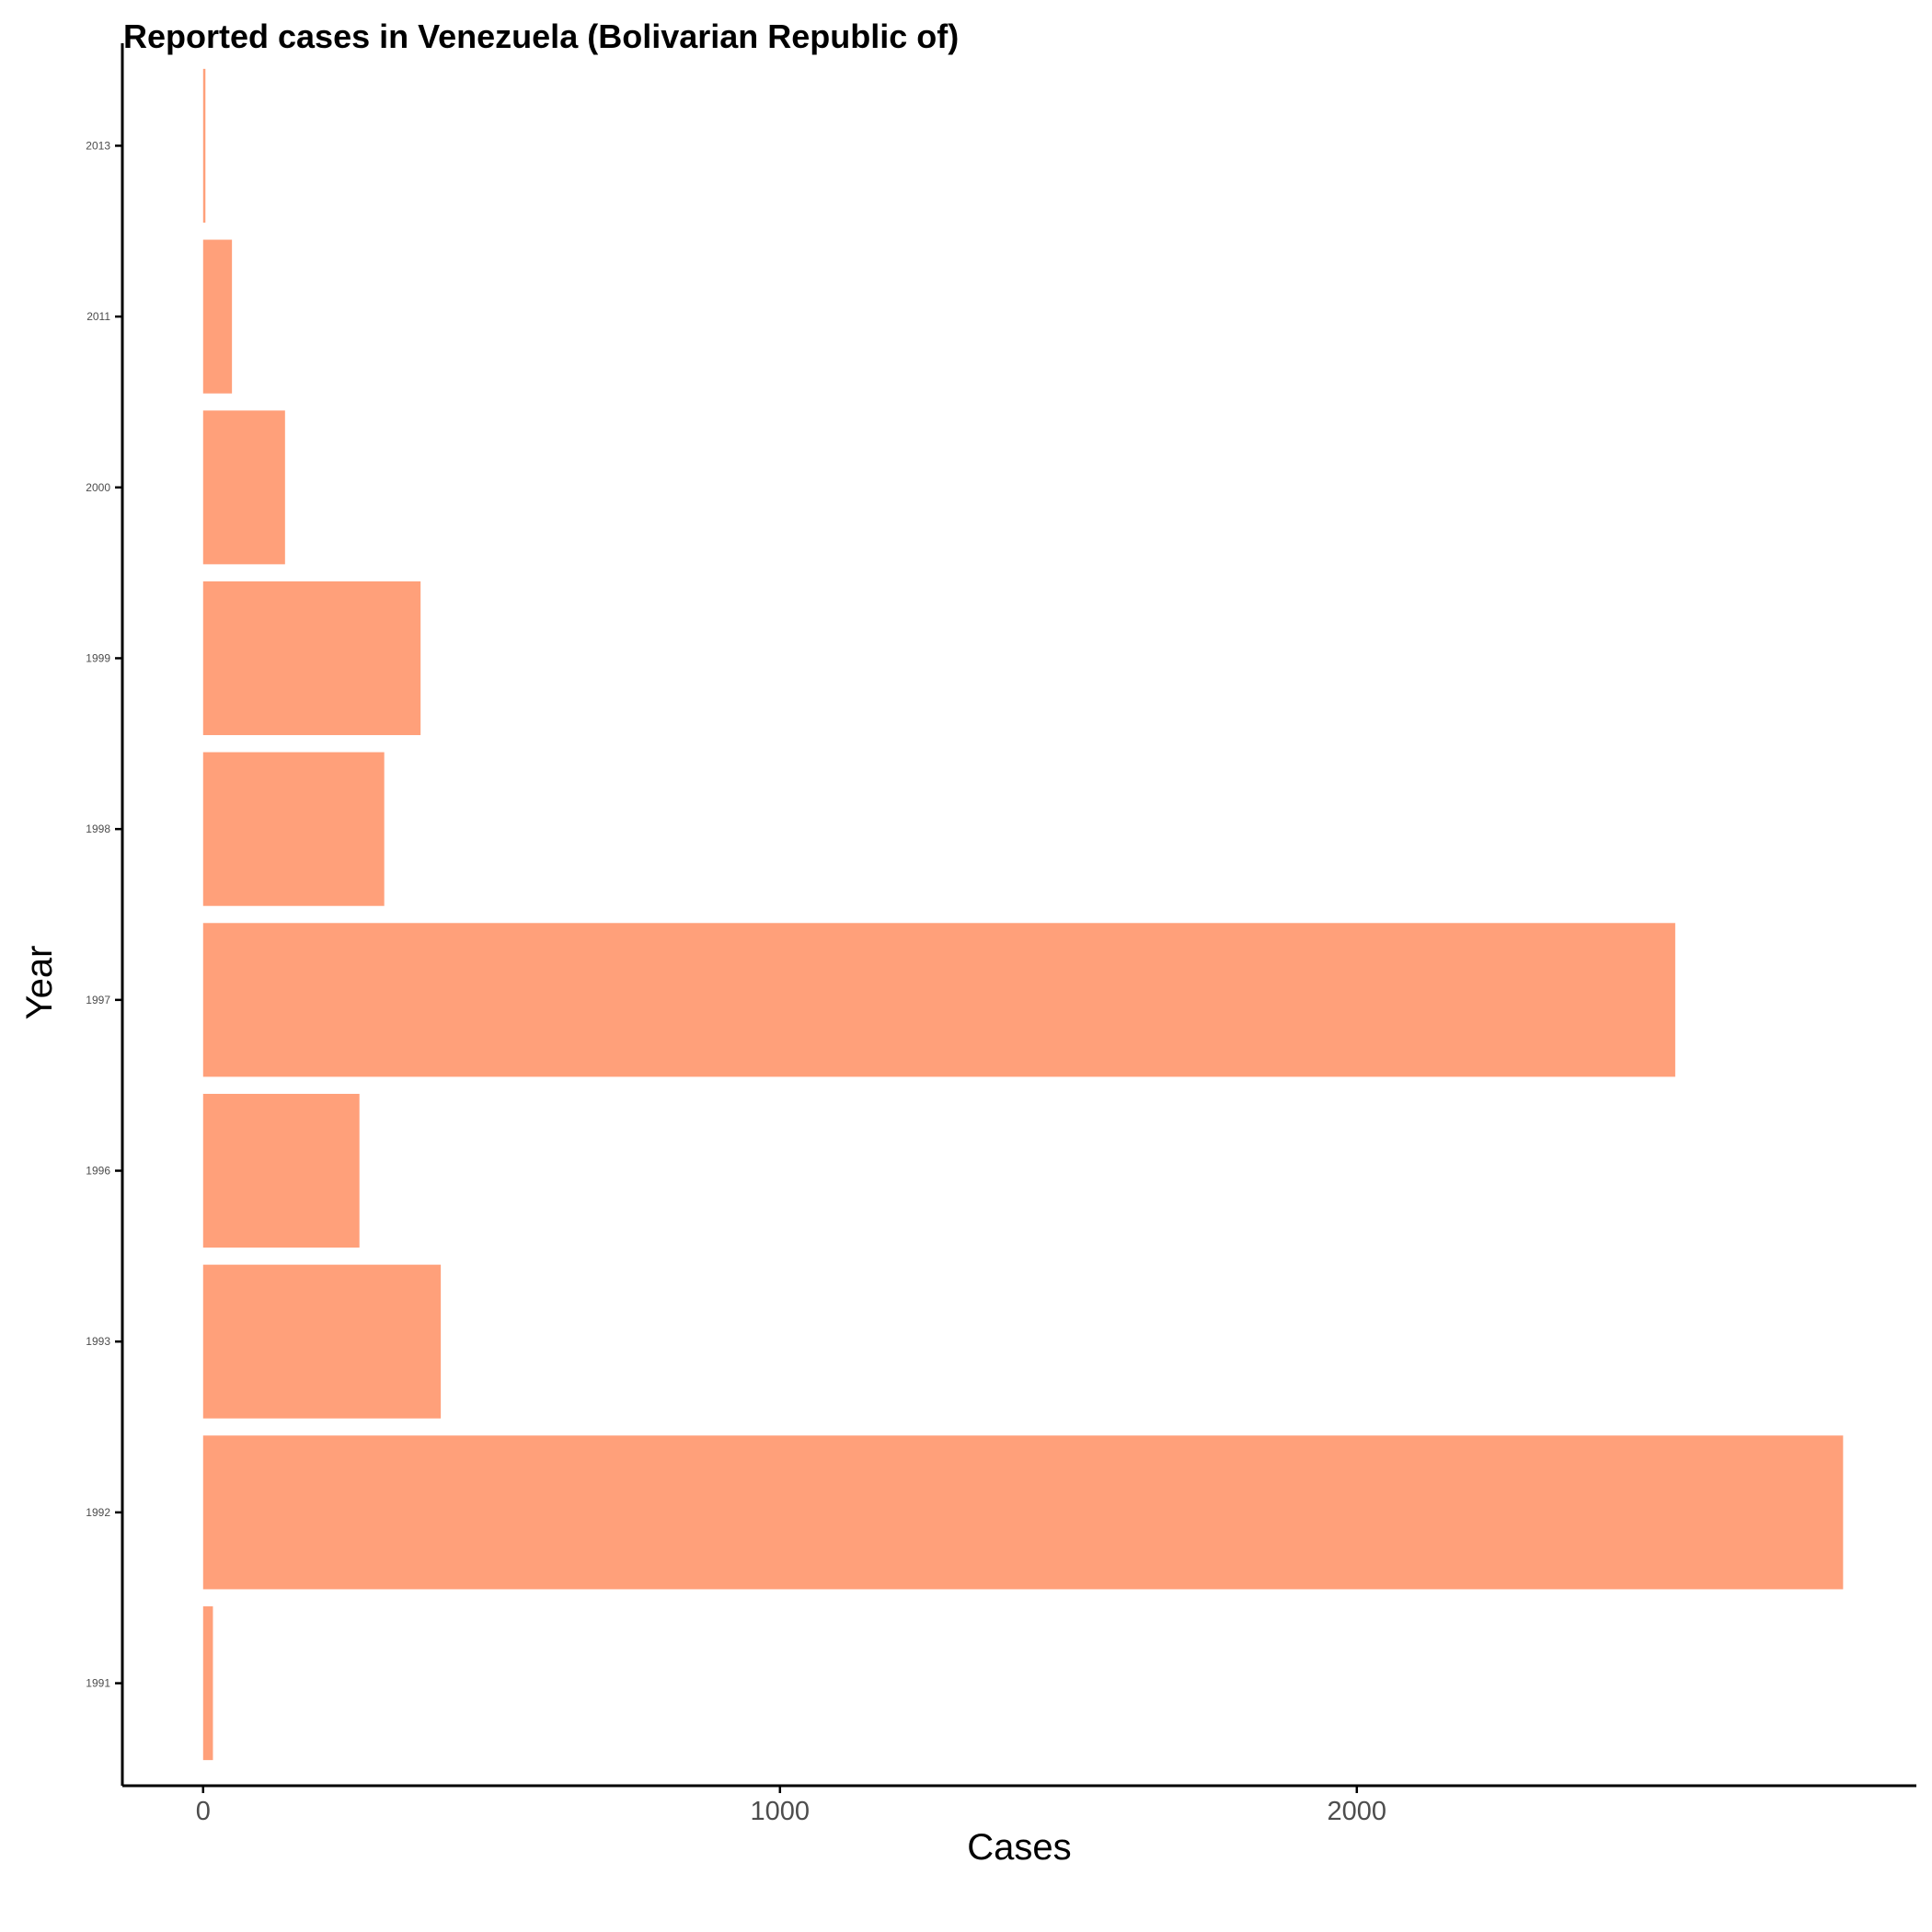 This screenshot has width=1932, height=1932. Describe the element at coordinates (781, 1811) in the screenshot. I see `x-tick-label: 1000` at that location.